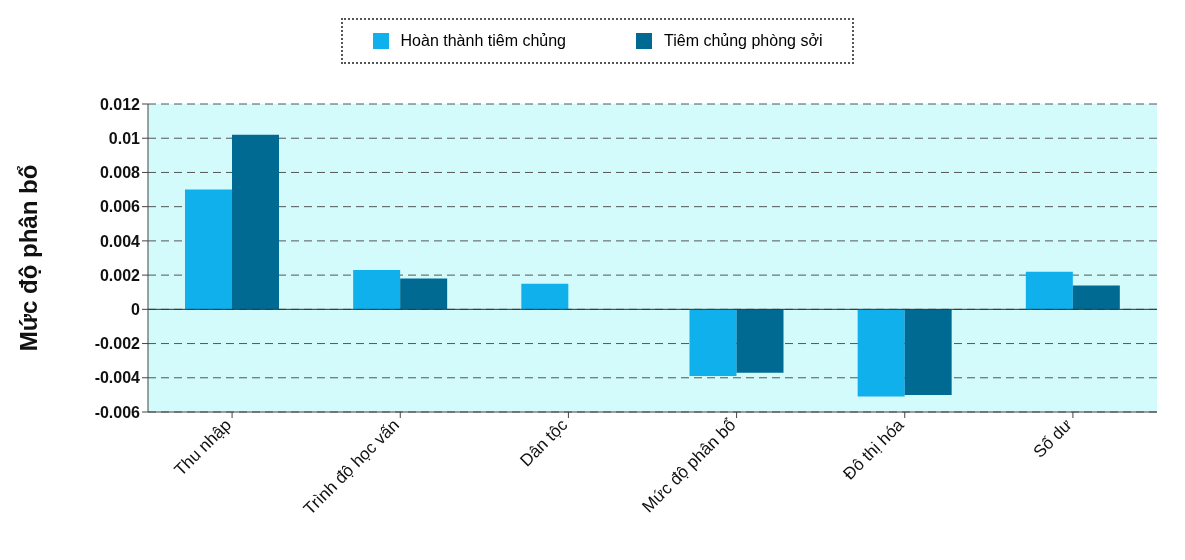  I want to click on x-tick-label: Đô thị hóa, so click(873, 449).